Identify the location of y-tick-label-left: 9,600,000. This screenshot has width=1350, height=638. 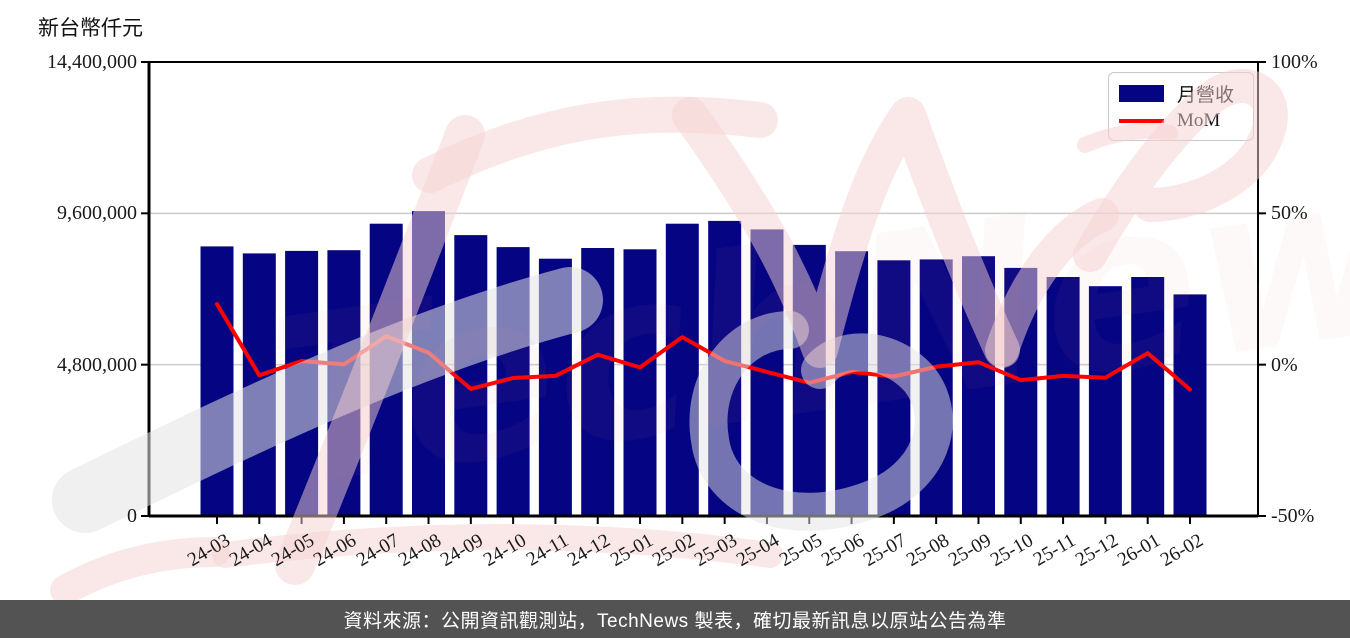
(97, 213).